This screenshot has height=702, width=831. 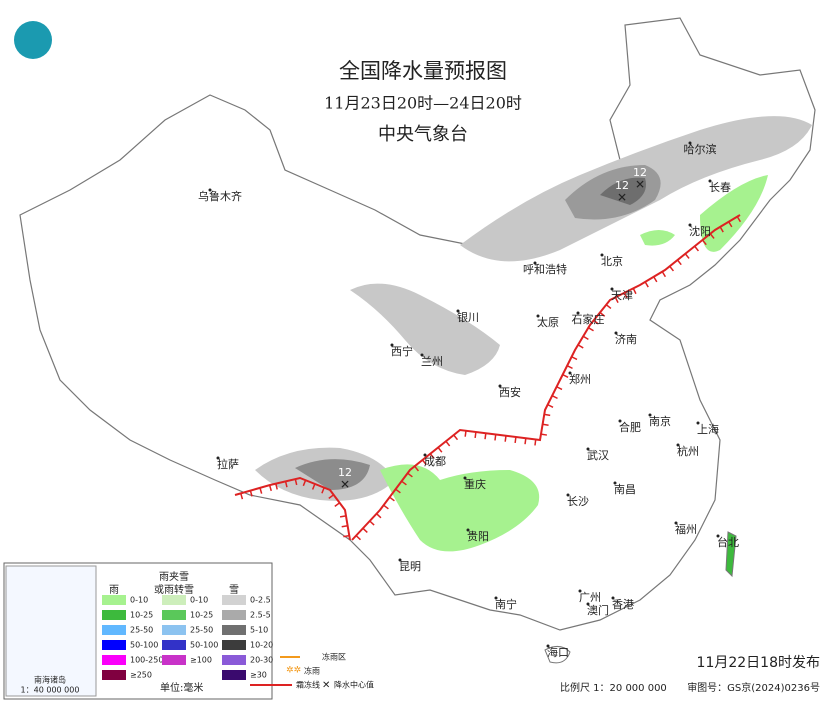 What do you see at coordinates (51, 631) in the screenshot?
I see `inset-map` at bounding box center [51, 631].